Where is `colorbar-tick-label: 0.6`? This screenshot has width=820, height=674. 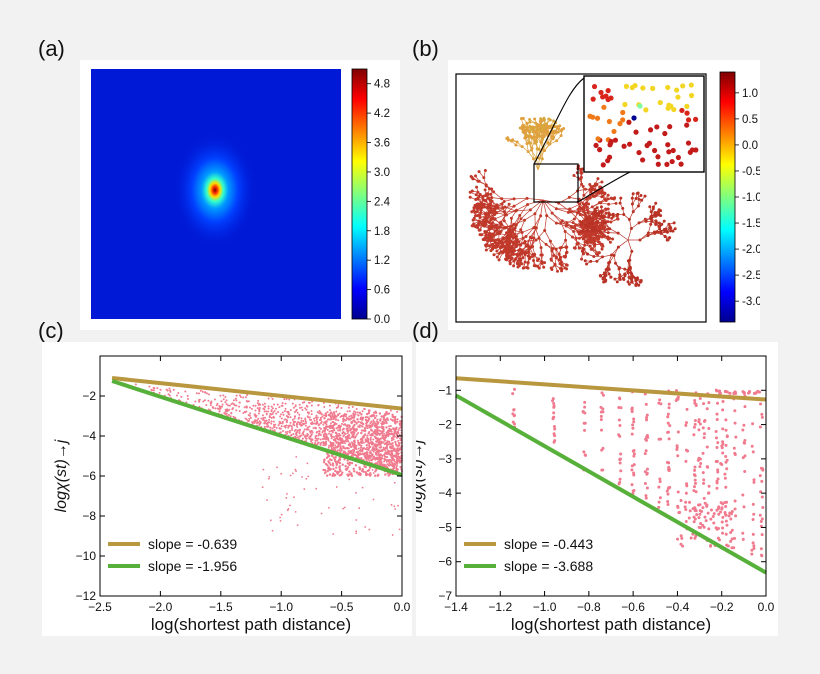
colorbar-tick-label: 0.6 is located at coordinates (382, 291).